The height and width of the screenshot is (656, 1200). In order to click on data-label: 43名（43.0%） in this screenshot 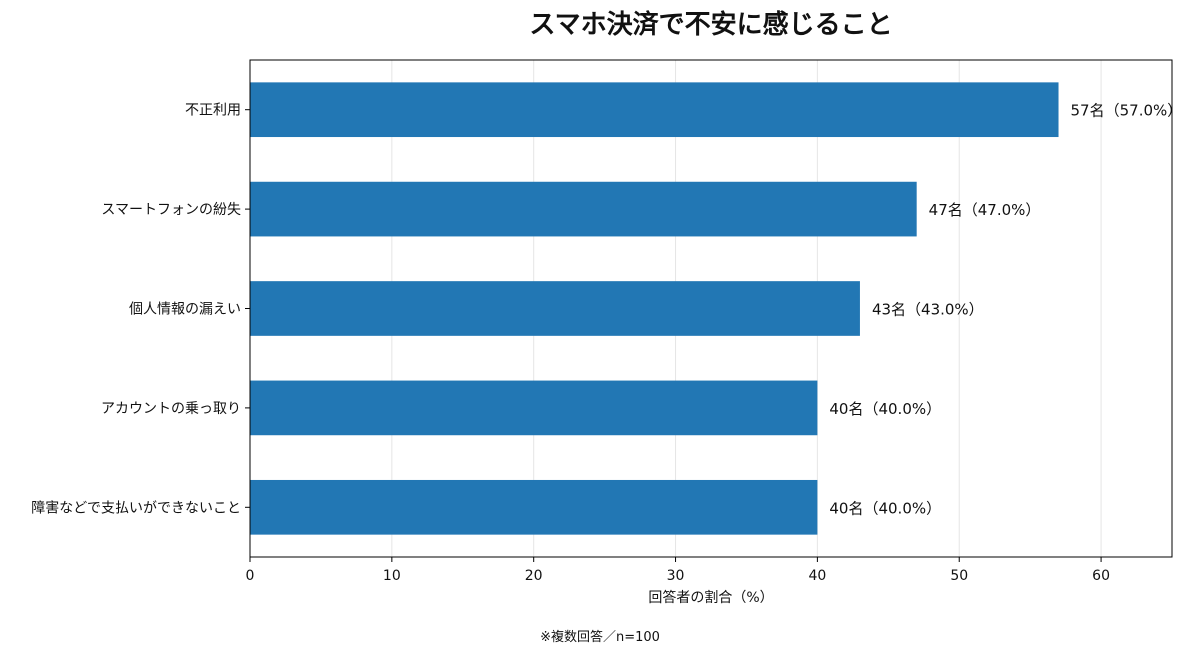, I will do `click(928, 310)`.